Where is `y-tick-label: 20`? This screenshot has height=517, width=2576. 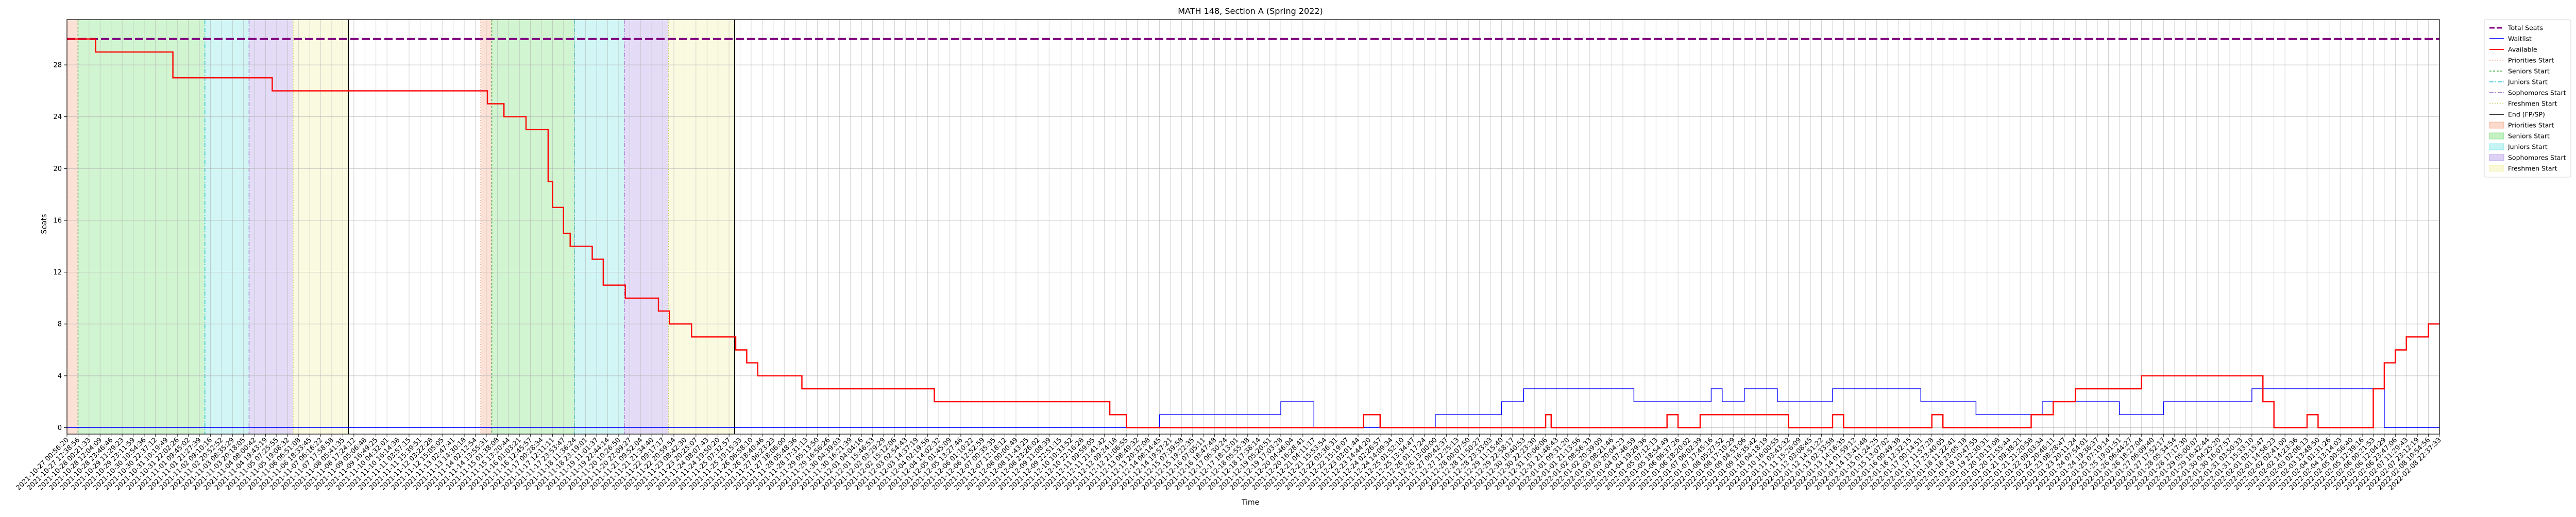
y-tick-label: 20 is located at coordinates (57, 169).